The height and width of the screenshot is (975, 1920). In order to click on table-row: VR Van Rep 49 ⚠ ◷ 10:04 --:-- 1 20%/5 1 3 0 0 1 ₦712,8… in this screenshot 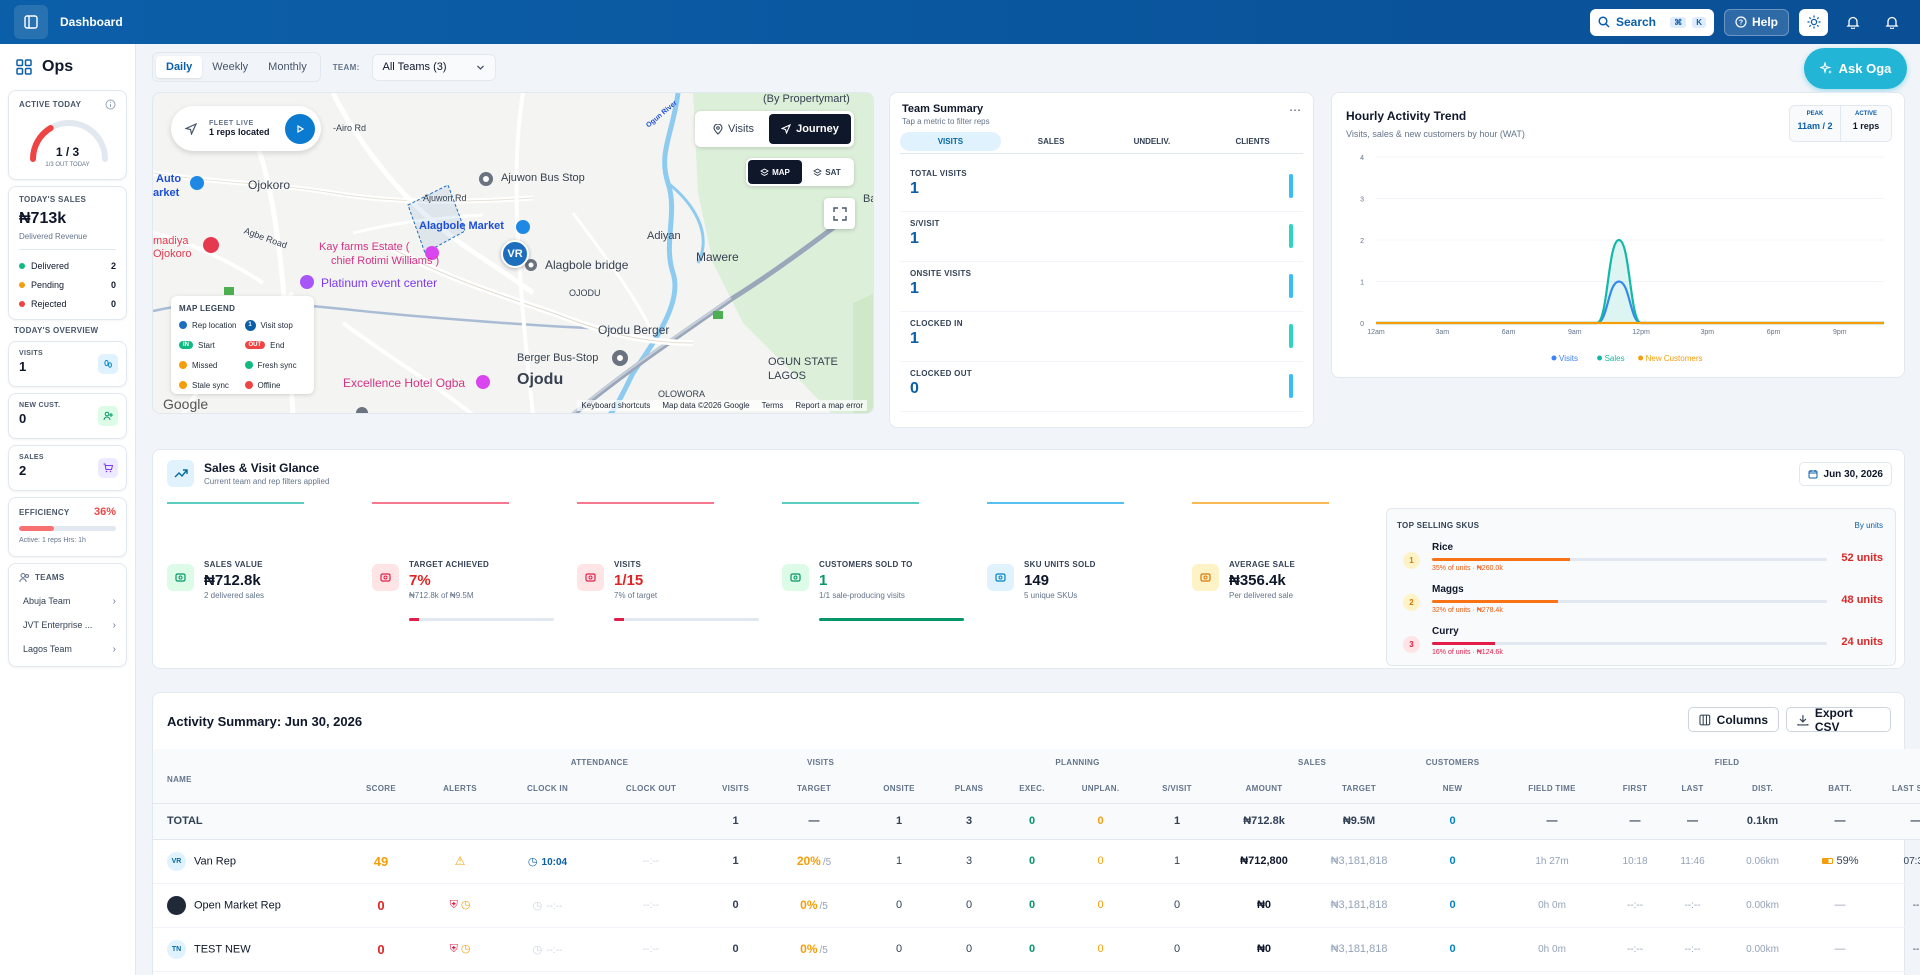, I will do `click(1036, 861)`.